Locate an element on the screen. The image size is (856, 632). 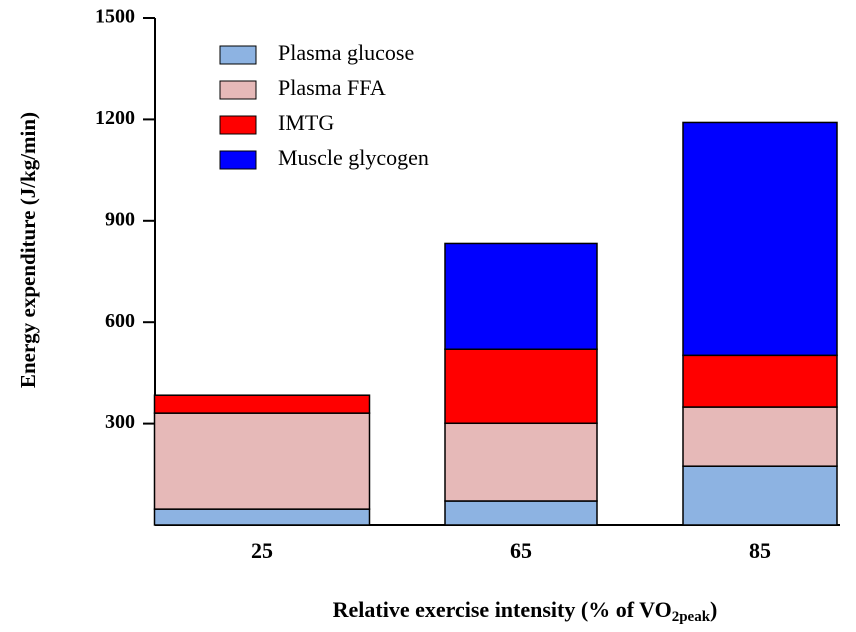
x-axis-label-tail: ) is located at coordinates (713, 609).